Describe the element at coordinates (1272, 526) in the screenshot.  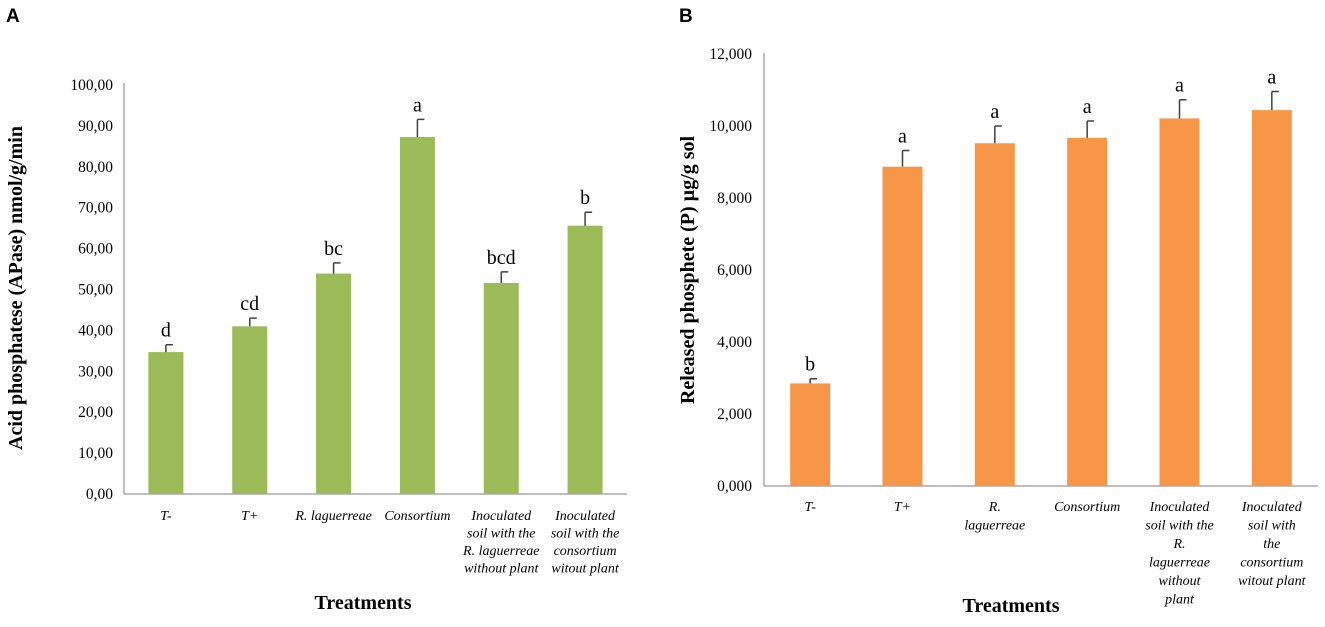
I see `x-tick-label-line: soil with` at that location.